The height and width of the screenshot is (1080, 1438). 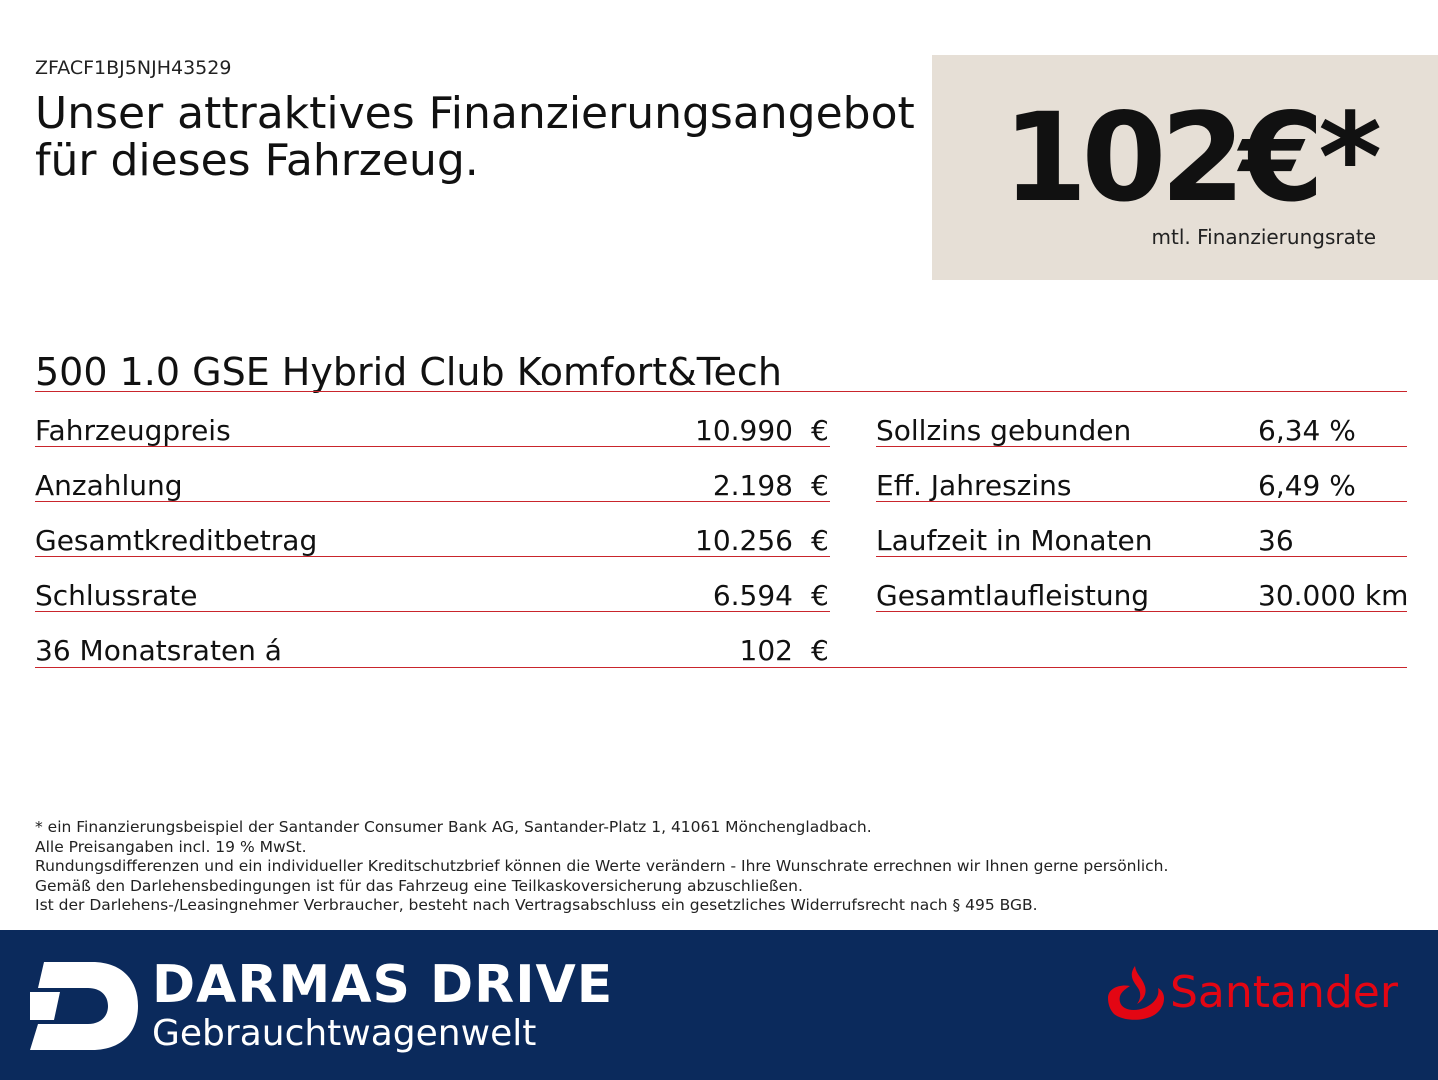 What do you see at coordinates (383, 985) in the screenshot?
I see `brand-name: DARMAS DRIVE` at bounding box center [383, 985].